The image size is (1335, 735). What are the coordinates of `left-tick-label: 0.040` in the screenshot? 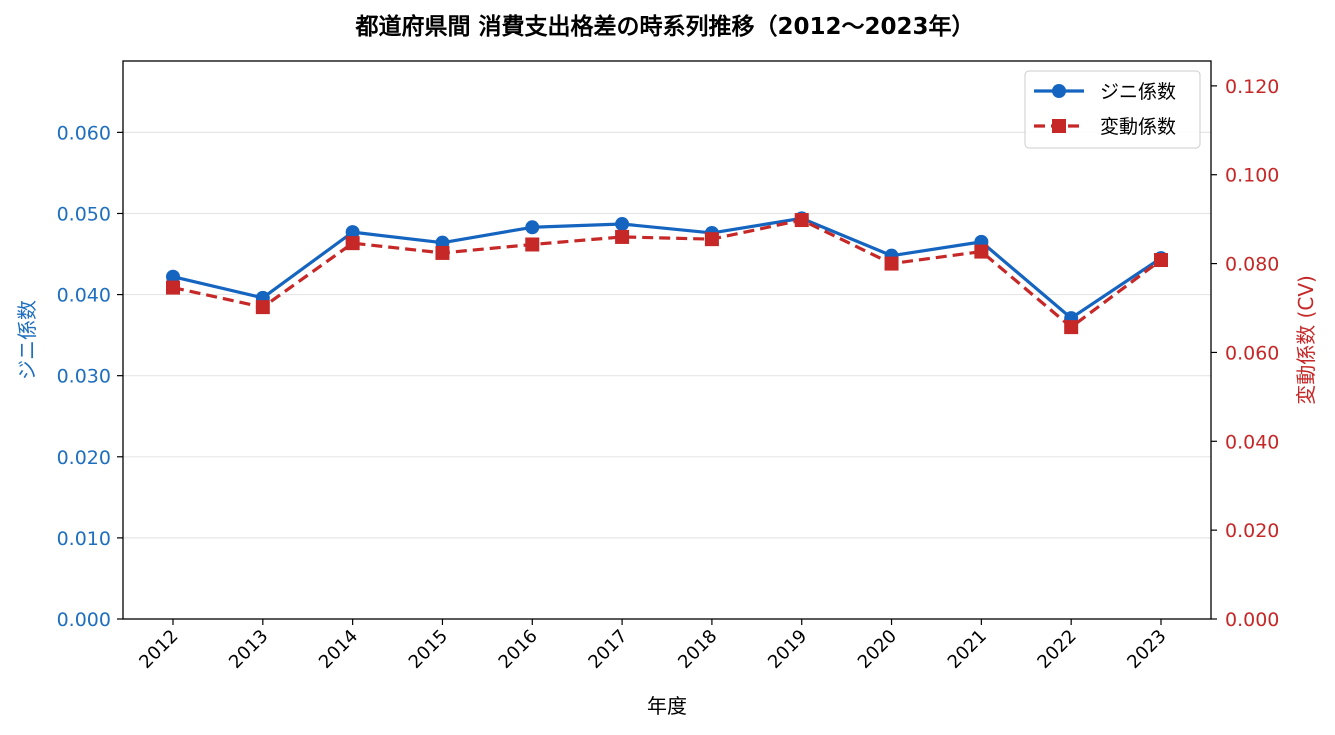 It's located at (84, 296).